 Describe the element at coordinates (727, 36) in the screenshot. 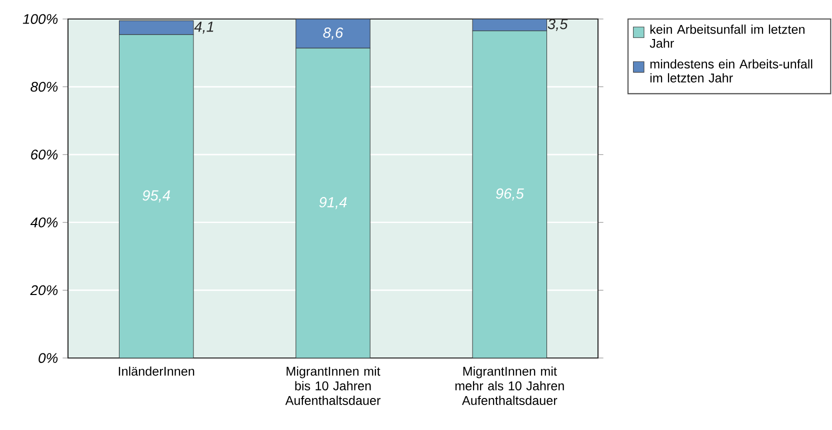

I see `legend-label: kein Arbeitsunfall im letzten Jahr` at that location.